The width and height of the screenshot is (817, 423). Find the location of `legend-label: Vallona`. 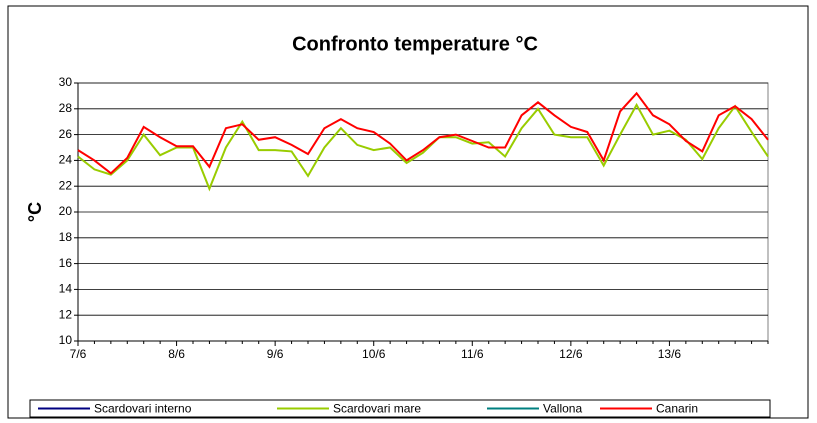

legend-label: Vallona is located at coordinates (562, 409).